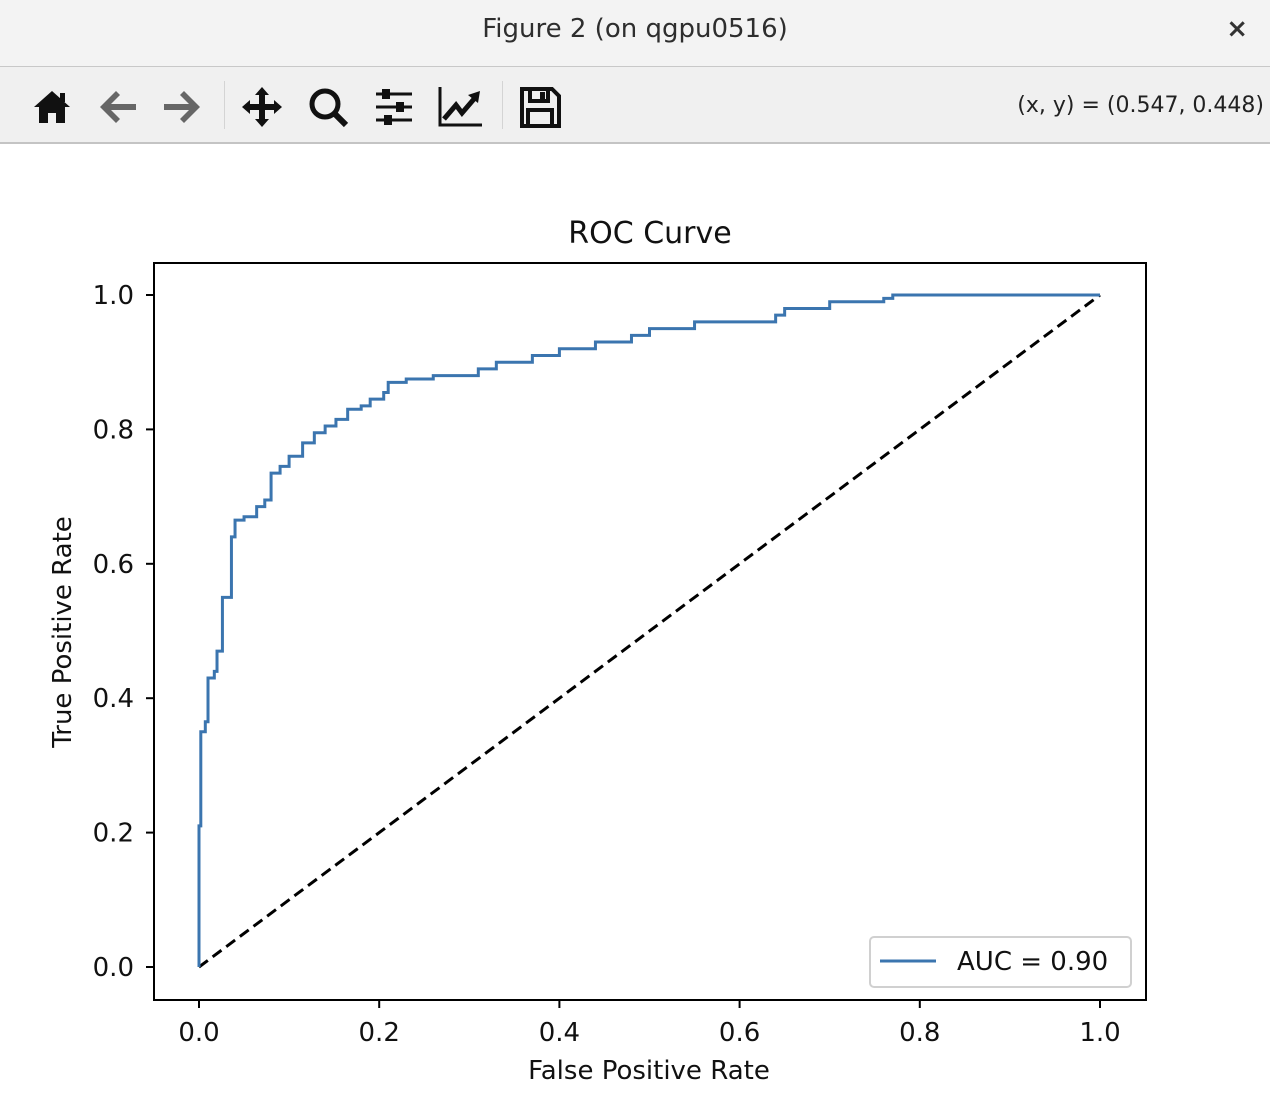 This screenshot has height=1104, width=1270. Describe the element at coordinates (113, 296) in the screenshot. I see `y-tick-label: 1.0` at that location.